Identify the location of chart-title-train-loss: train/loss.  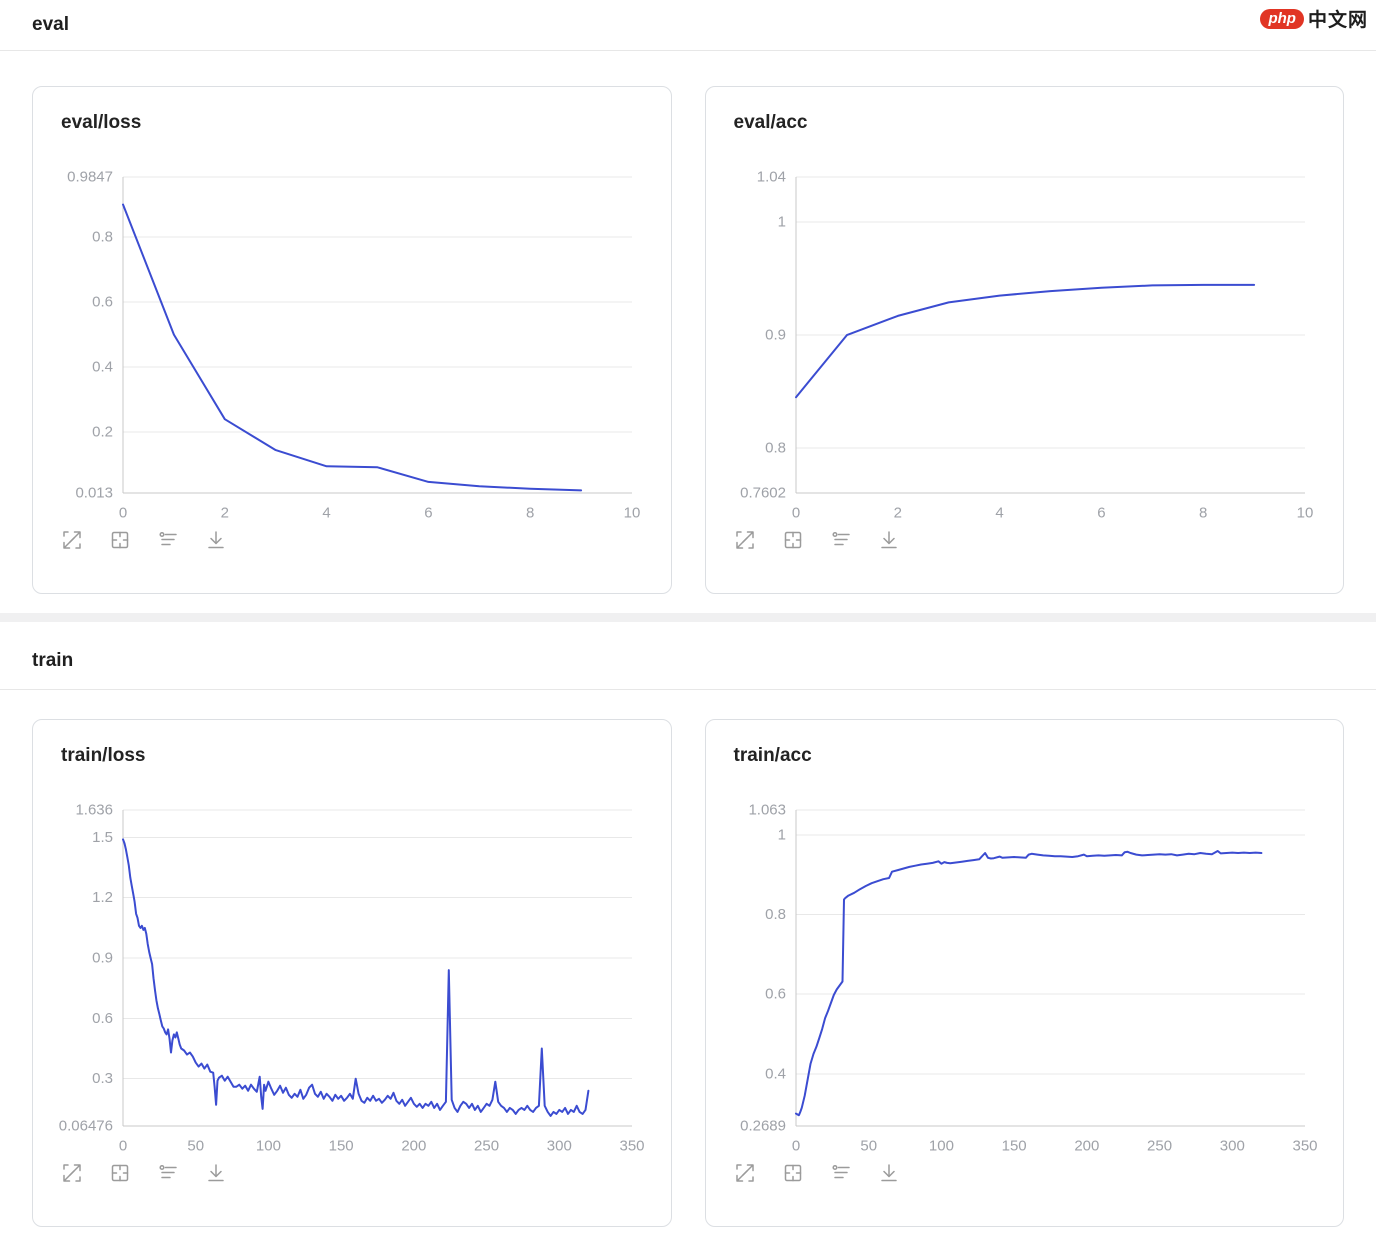
(103, 755).